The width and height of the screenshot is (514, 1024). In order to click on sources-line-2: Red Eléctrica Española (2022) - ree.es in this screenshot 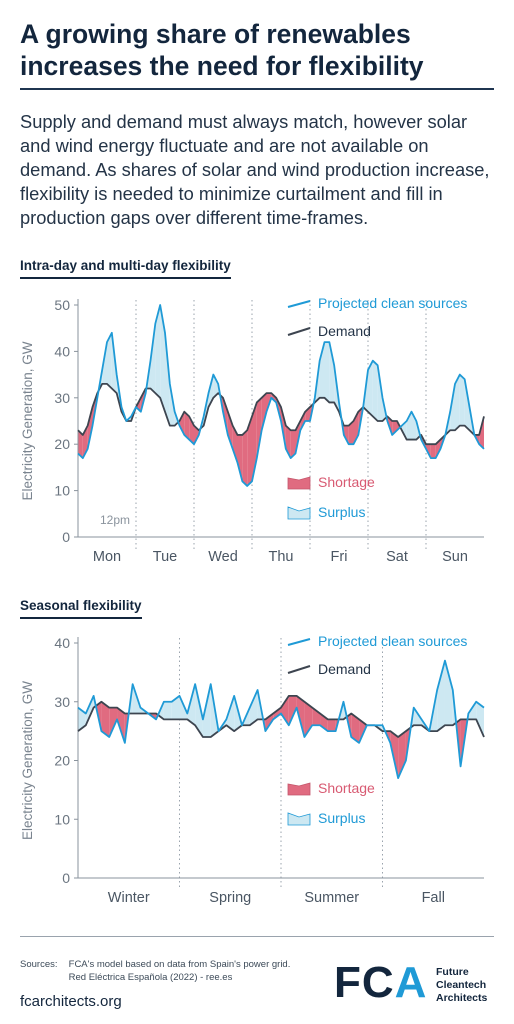, I will do `click(150, 977)`.